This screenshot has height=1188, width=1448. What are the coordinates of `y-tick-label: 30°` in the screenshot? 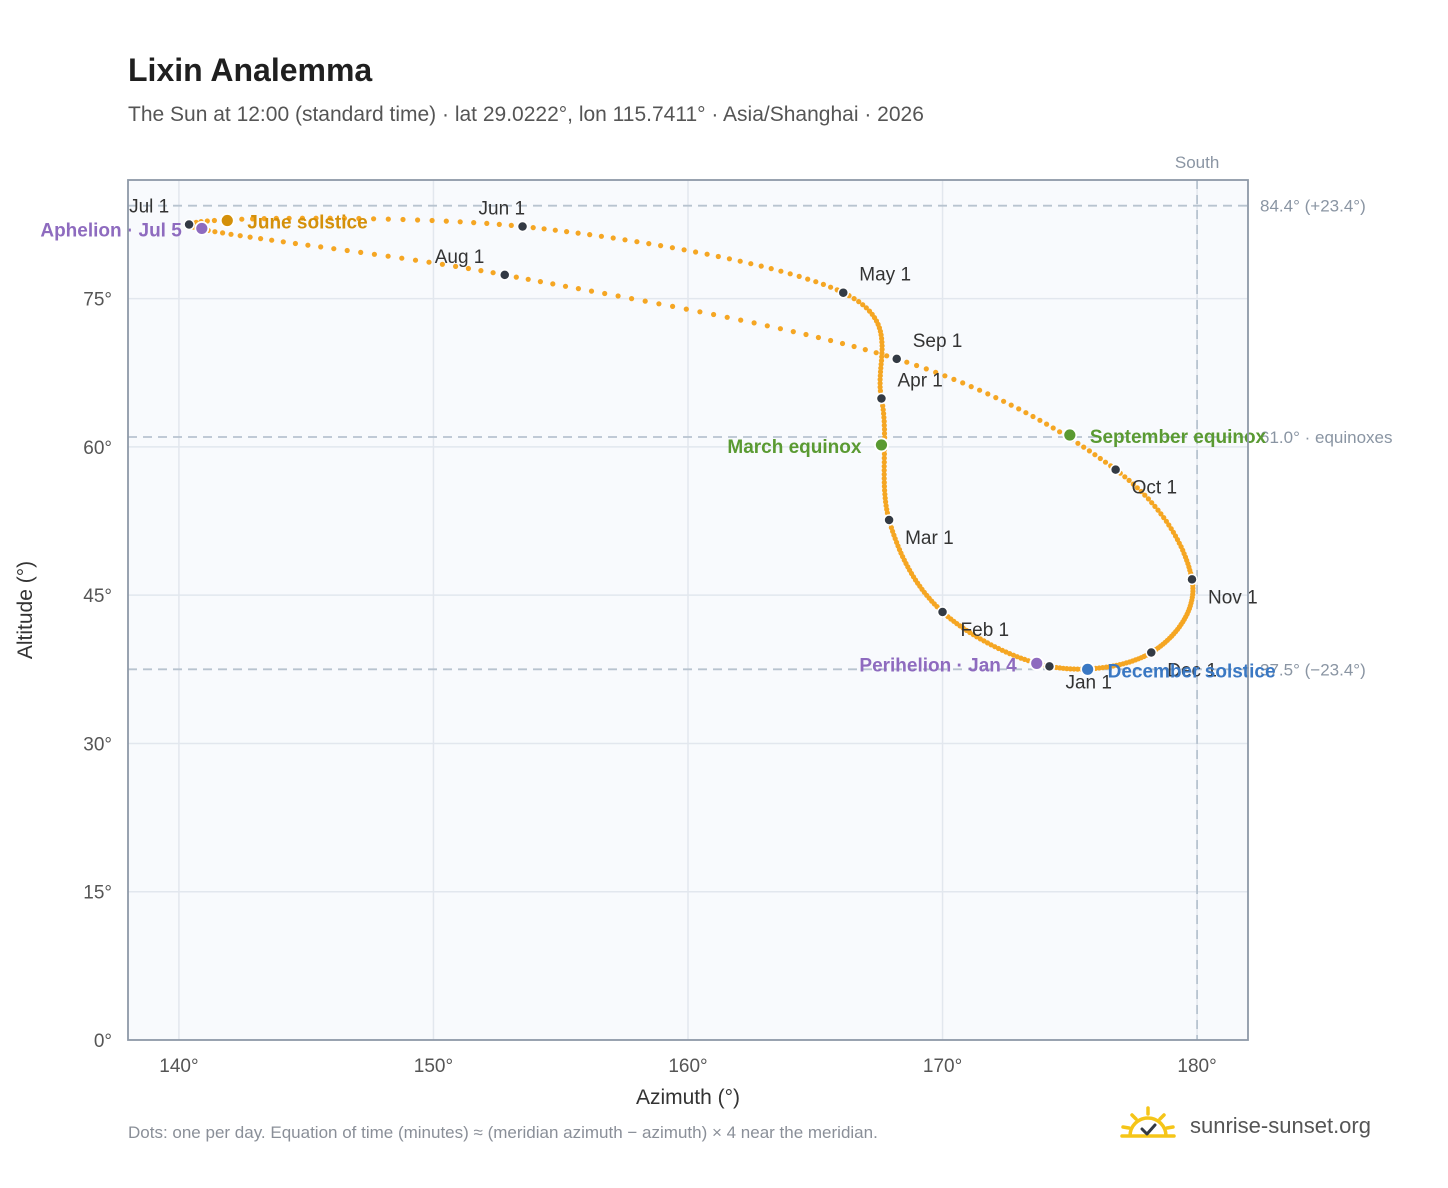 It's located at (97, 744).